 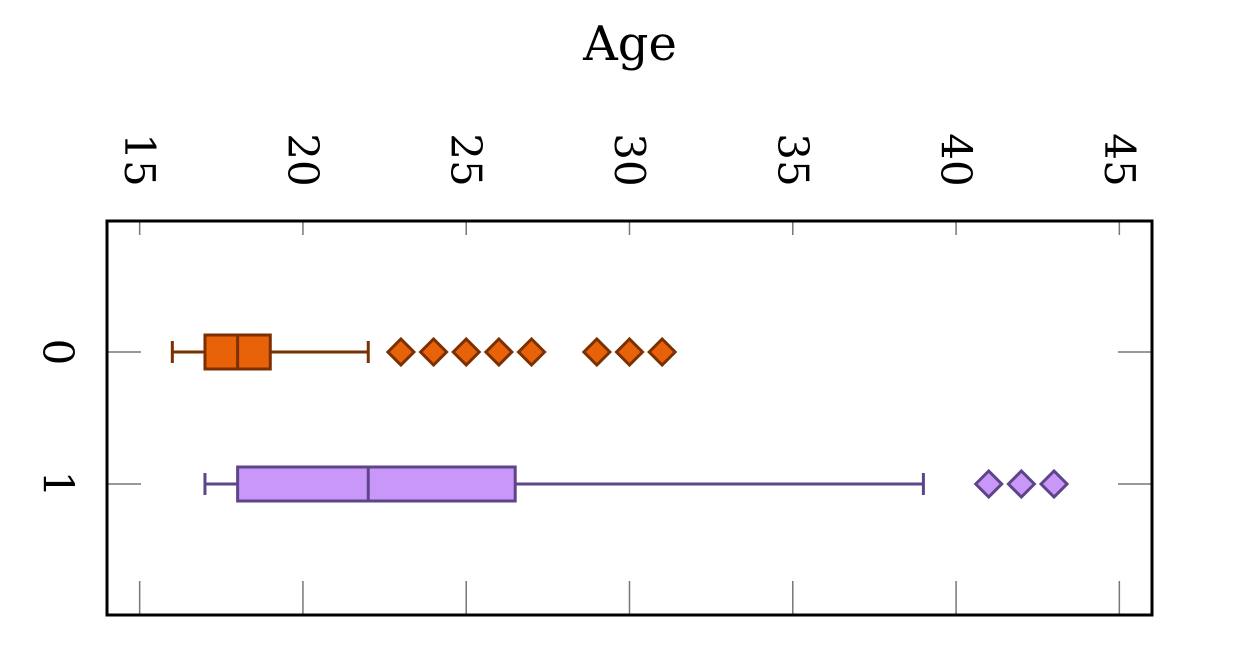 What do you see at coordinates (792, 159) in the screenshot?
I see `x-tick-label: 35` at bounding box center [792, 159].